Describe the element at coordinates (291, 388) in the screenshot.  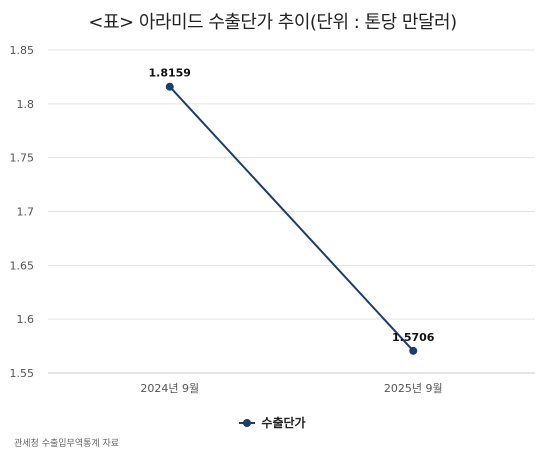
I see `x-axis-ticks: 2024년 9월 2025년 9월` at that location.